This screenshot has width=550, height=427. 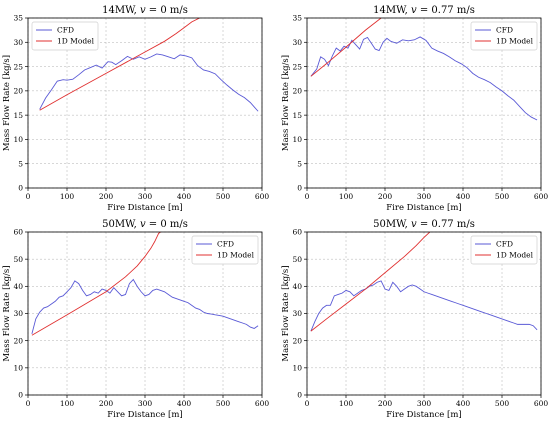 What do you see at coordinates (424, 10) in the screenshot?
I see `chart-title: 14MW, v = 0.77 m/s` at bounding box center [424, 10].